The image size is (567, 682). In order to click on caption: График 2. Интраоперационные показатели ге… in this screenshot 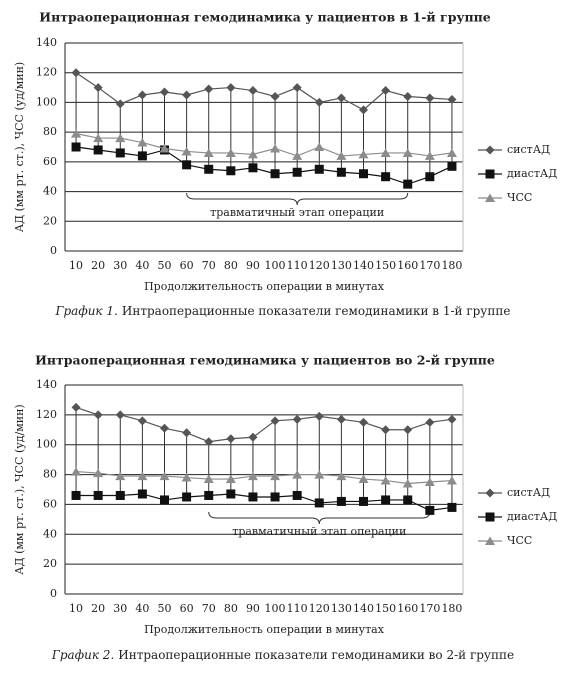, I will do `click(282, 655)`.